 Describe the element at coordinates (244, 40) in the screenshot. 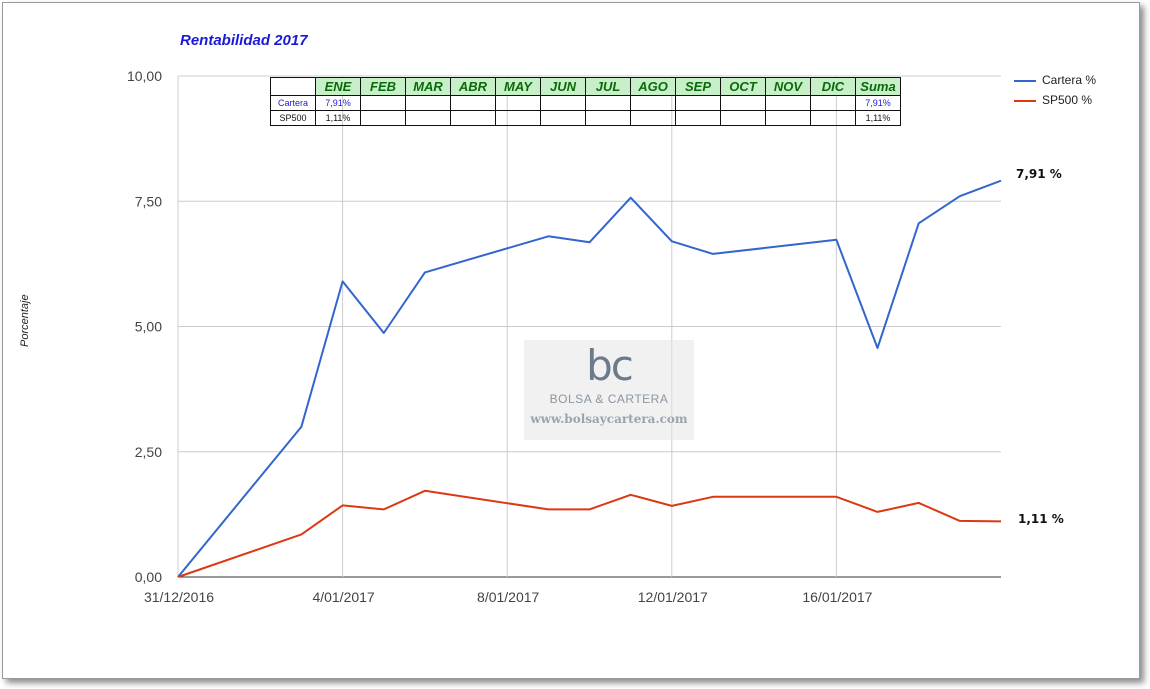

I see `chart-title: Rentabilidad 2017` at that location.